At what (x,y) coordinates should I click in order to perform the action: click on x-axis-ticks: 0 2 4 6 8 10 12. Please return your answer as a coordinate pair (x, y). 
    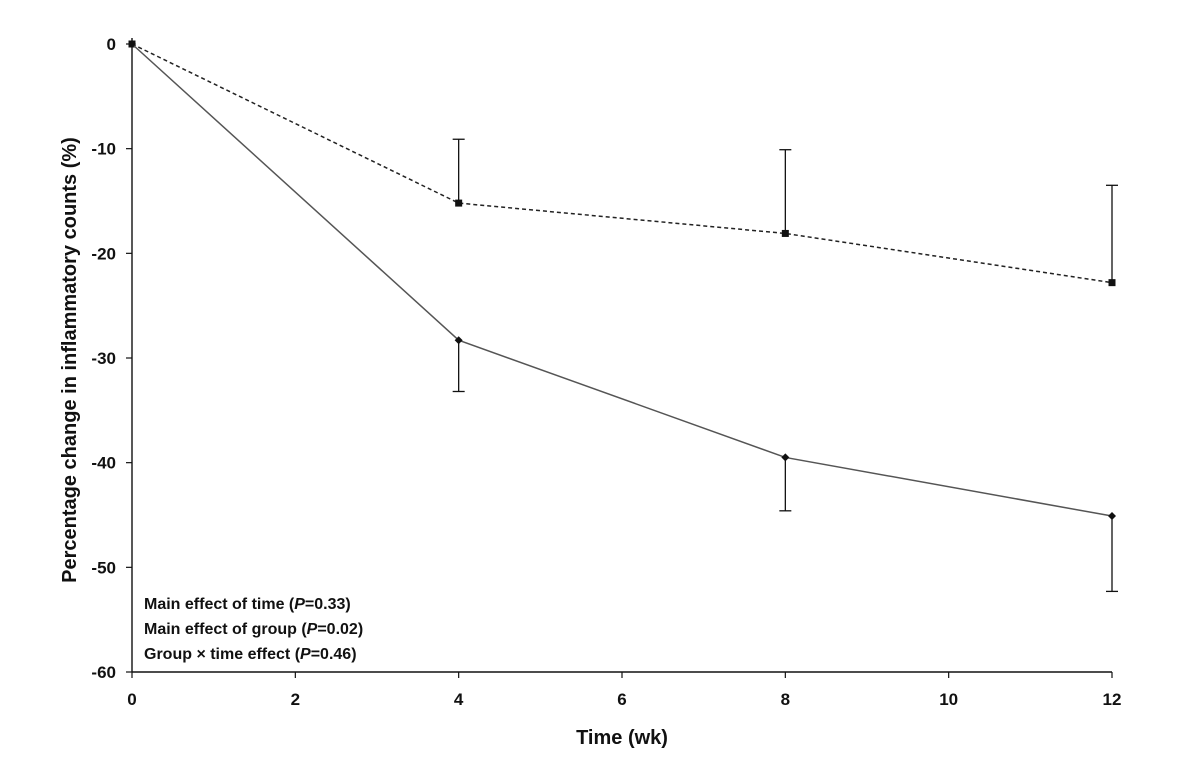
    Looking at the image, I should click on (624, 690).